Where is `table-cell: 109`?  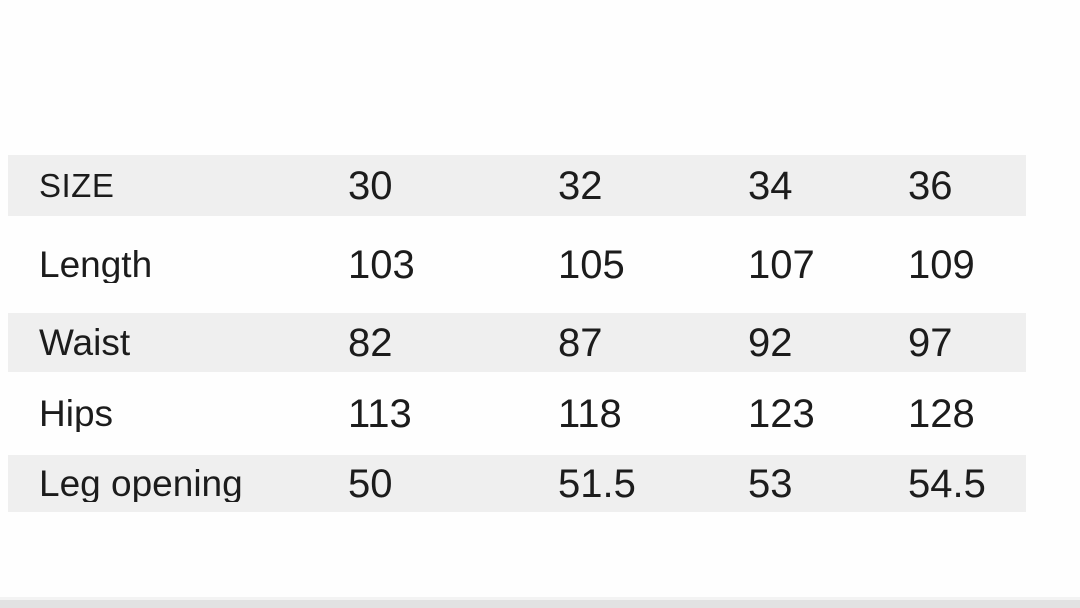
table-cell: 109 is located at coordinates (941, 264).